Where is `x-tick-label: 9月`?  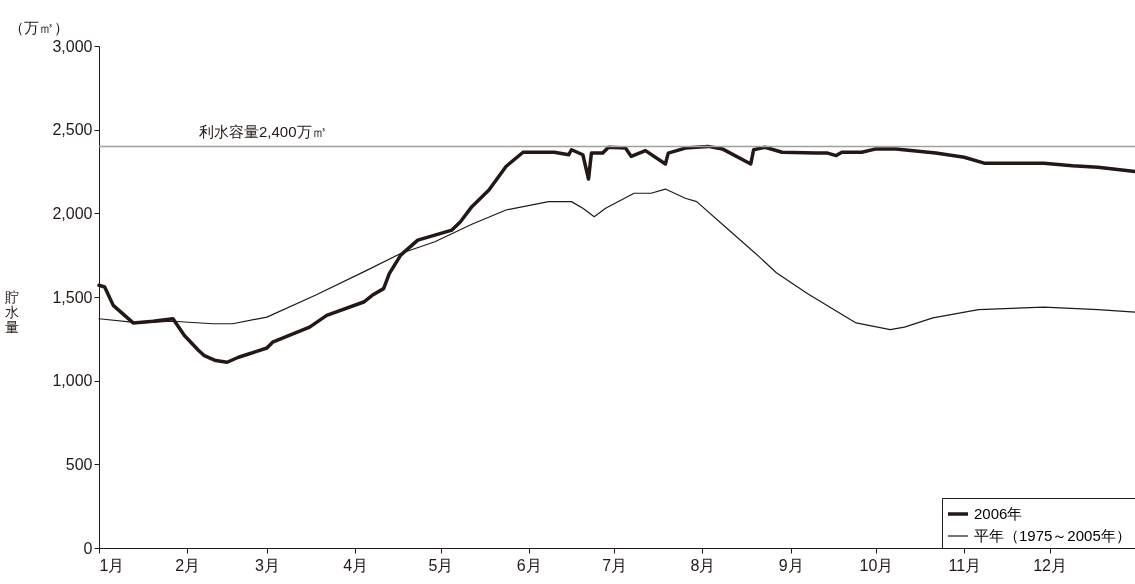
x-tick-label: 9月 is located at coordinates (791, 565).